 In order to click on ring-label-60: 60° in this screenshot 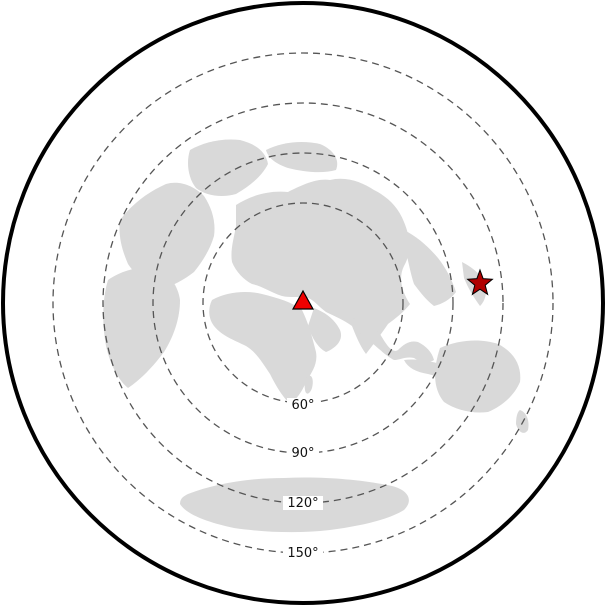, I will do `click(302, 405)`.